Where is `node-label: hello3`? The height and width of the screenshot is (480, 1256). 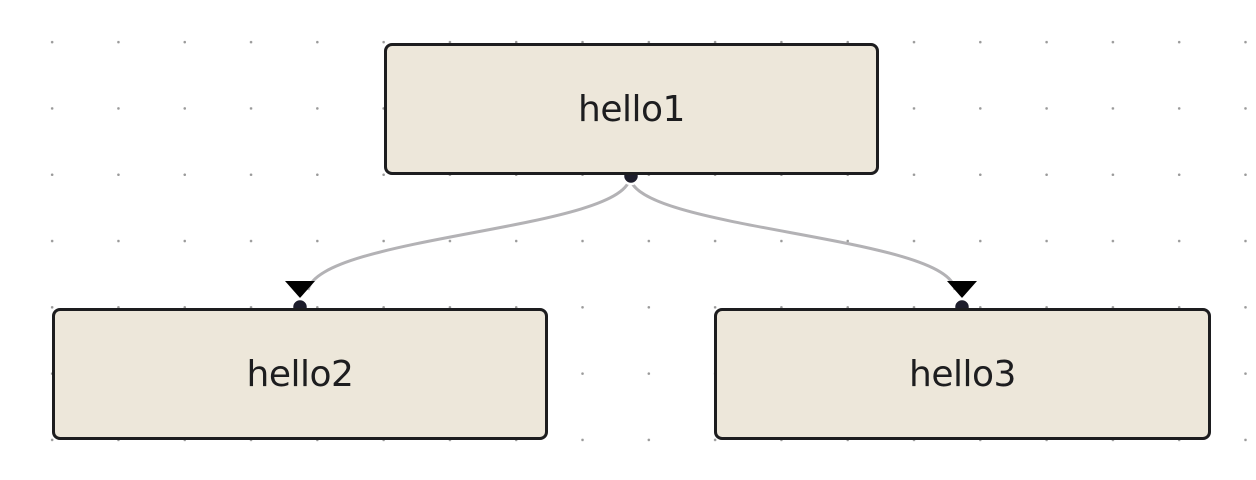 node-label: hello3 is located at coordinates (962, 374).